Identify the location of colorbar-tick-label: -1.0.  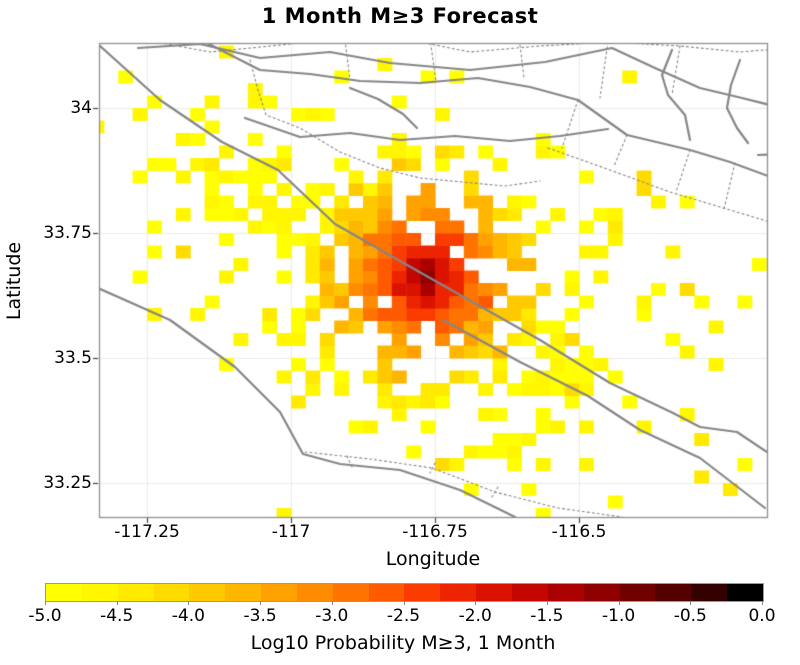
(619, 616).